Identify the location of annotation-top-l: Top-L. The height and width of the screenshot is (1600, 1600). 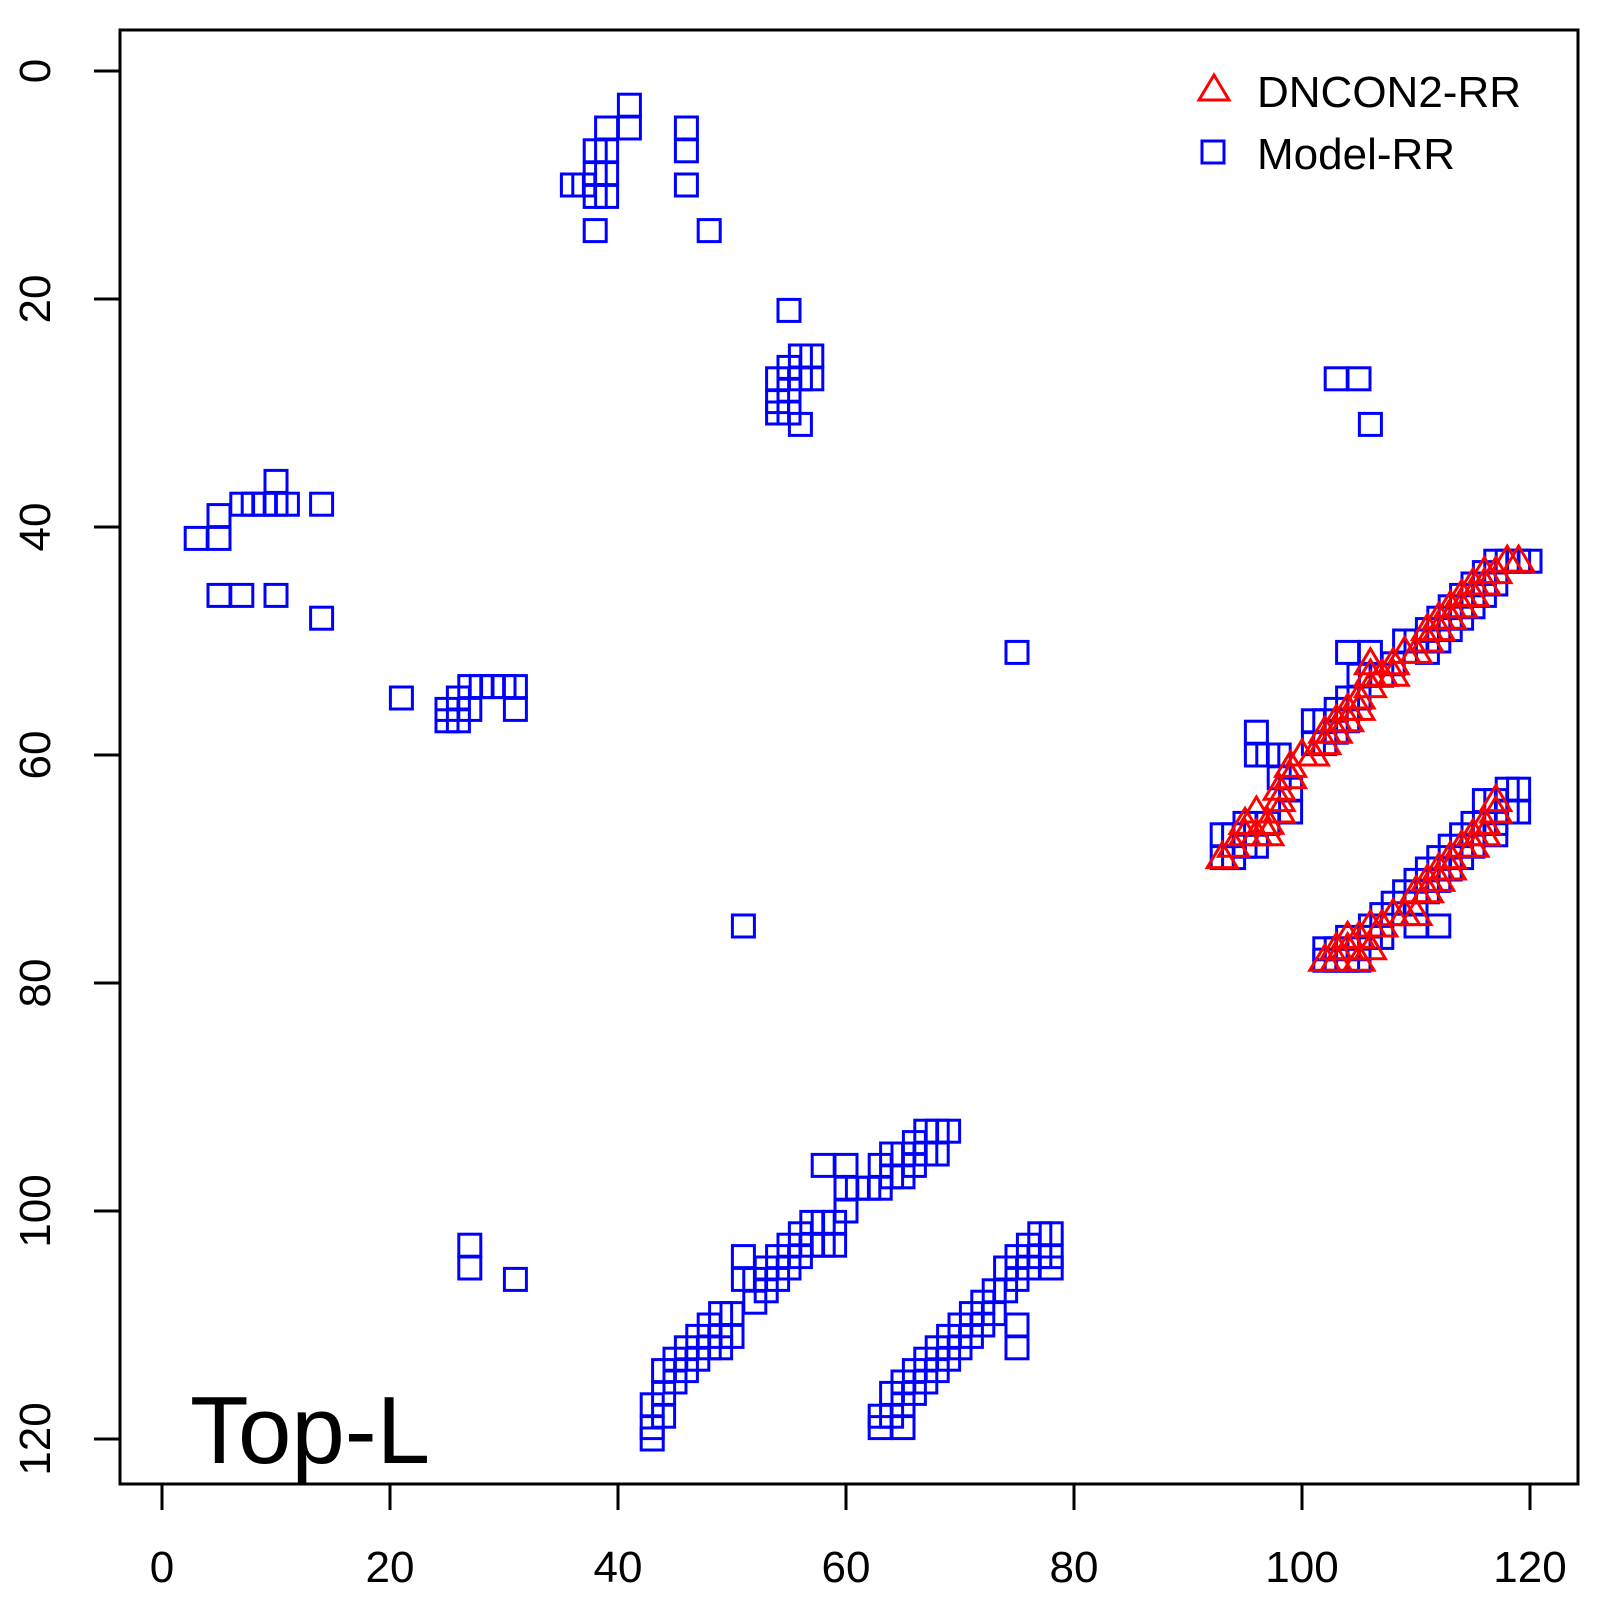
(310, 1430).